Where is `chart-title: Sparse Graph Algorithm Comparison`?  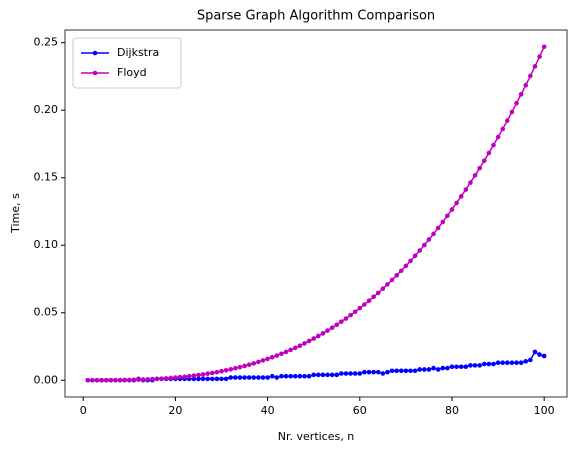
chart-title: Sparse Graph Algorithm Comparison is located at coordinates (316, 16).